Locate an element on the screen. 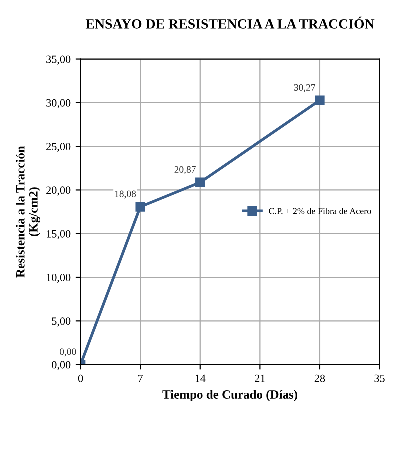 The height and width of the screenshot is (456, 404). data-label: 30,27 is located at coordinates (305, 88).